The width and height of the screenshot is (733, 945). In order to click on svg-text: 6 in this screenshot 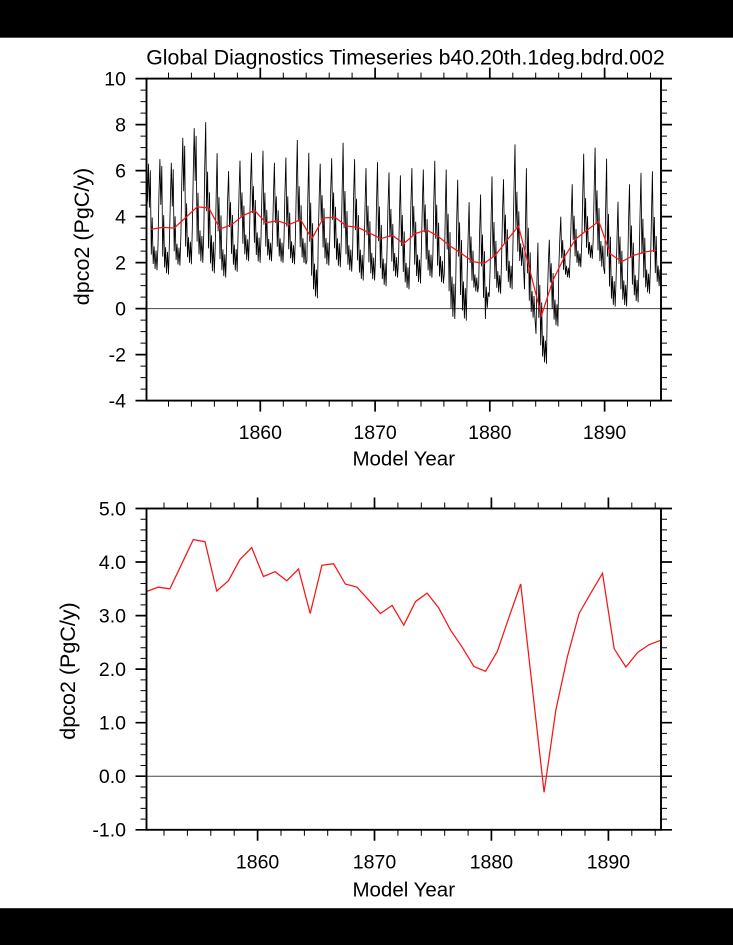, I will do `click(120, 171)`.